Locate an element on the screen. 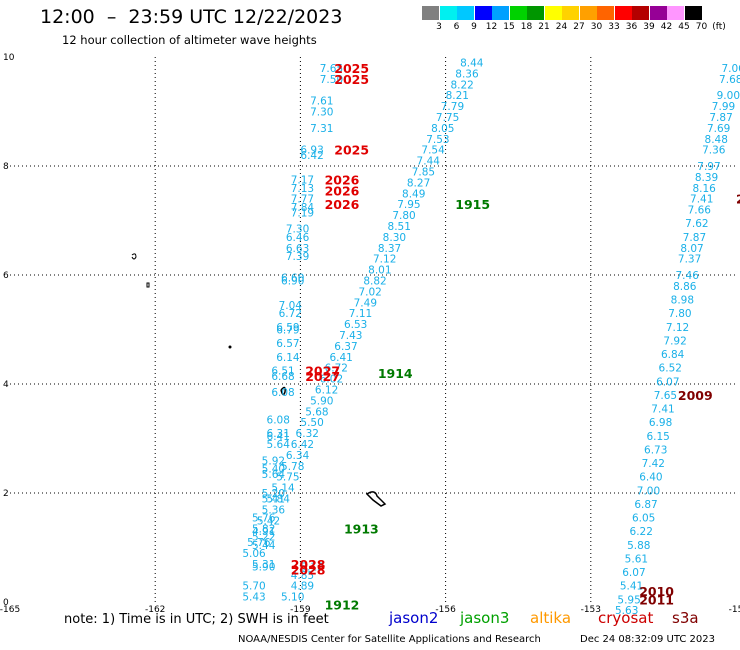 The height and width of the screenshot is (650, 740). swh-value: 5.42 is located at coordinates (268, 521).